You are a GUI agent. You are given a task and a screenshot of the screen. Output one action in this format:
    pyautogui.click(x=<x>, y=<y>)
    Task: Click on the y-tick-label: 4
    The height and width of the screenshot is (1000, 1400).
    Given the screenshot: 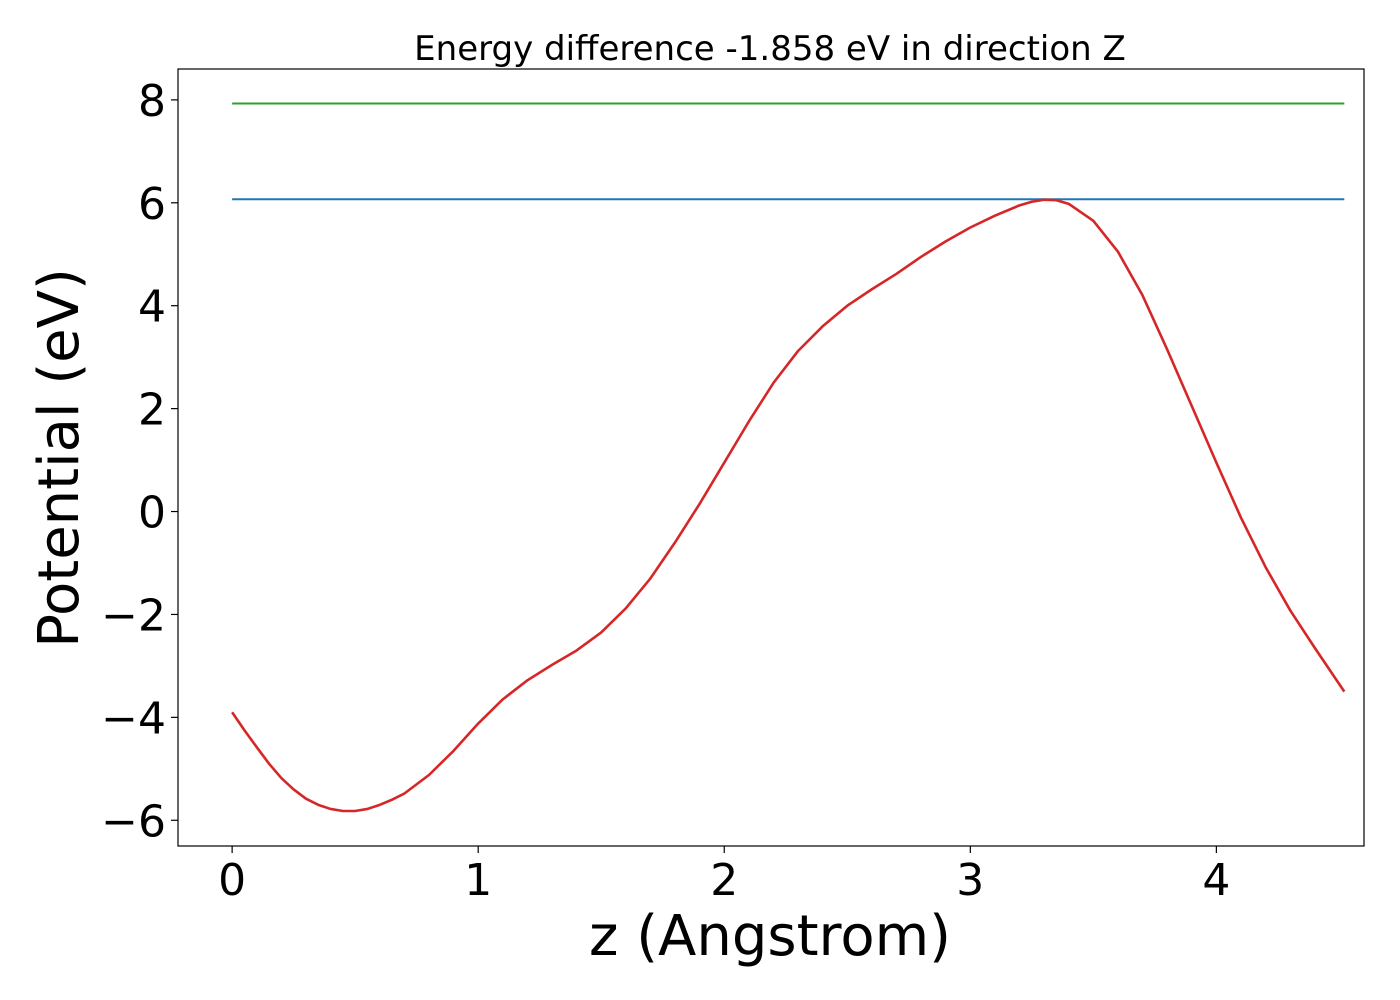 What is the action you would take?
    pyautogui.click(x=152, y=307)
    